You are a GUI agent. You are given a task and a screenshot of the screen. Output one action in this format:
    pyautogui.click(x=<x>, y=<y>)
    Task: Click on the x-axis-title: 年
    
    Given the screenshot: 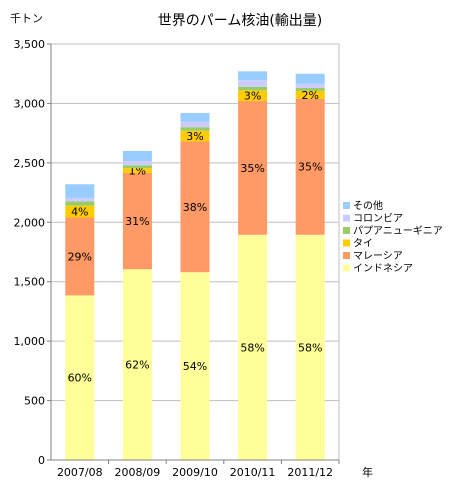 What is the action you would take?
    pyautogui.click(x=367, y=472)
    